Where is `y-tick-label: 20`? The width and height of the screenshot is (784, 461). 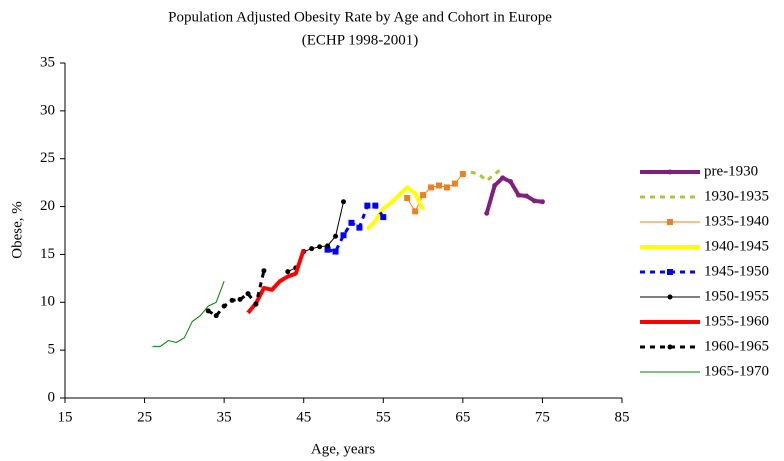
y-tick-label: 20 is located at coordinates (47, 206).